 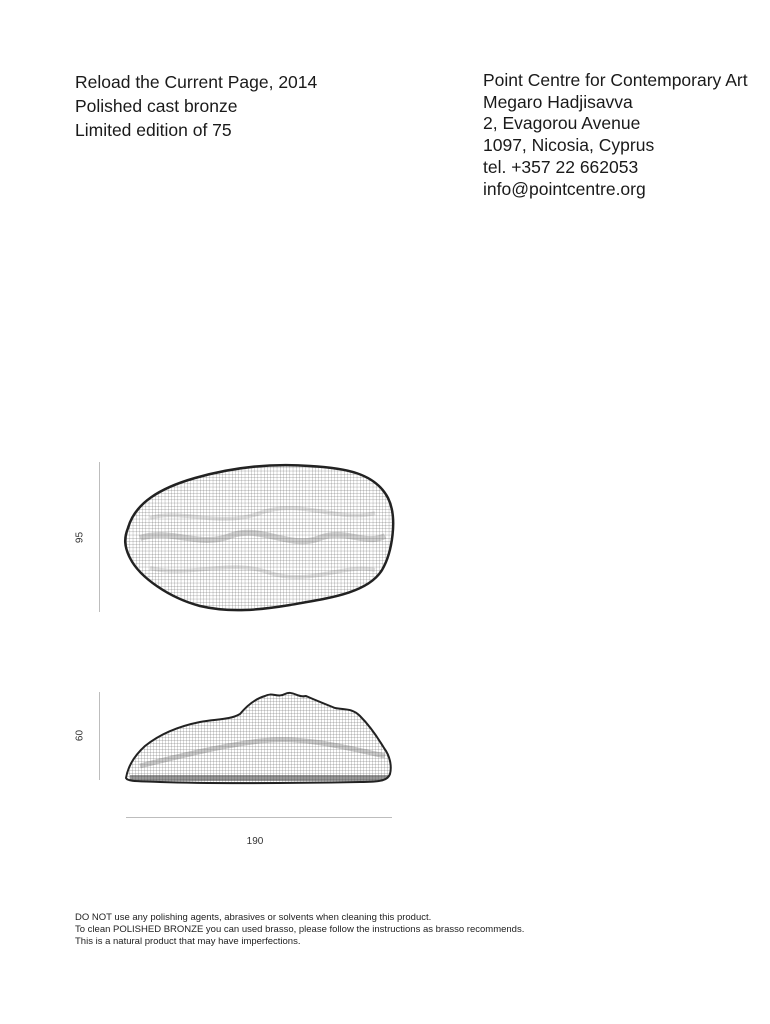 I want to click on artwork-title: Reload the Current Page, 2014, so click(x=196, y=82).